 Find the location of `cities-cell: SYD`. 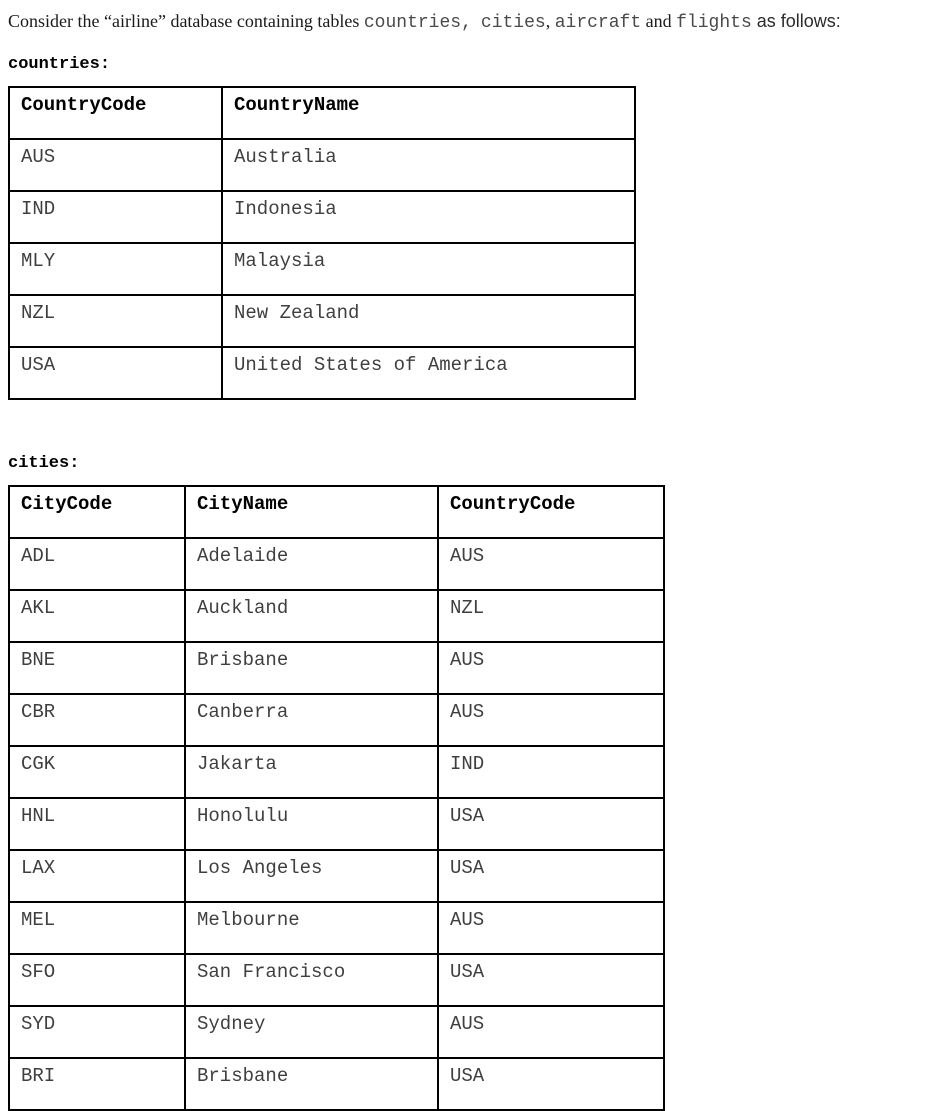

cities-cell: SYD is located at coordinates (97, 1032).